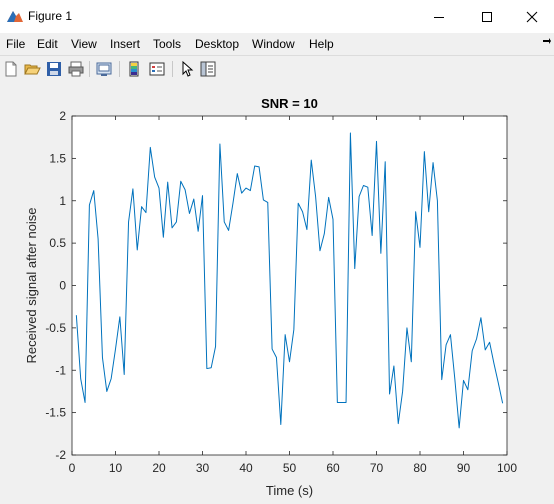 The height and width of the screenshot is (504, 554). Describe the element at coordinates (76, 69) in the screenshot. I see `print-icon` at that location.